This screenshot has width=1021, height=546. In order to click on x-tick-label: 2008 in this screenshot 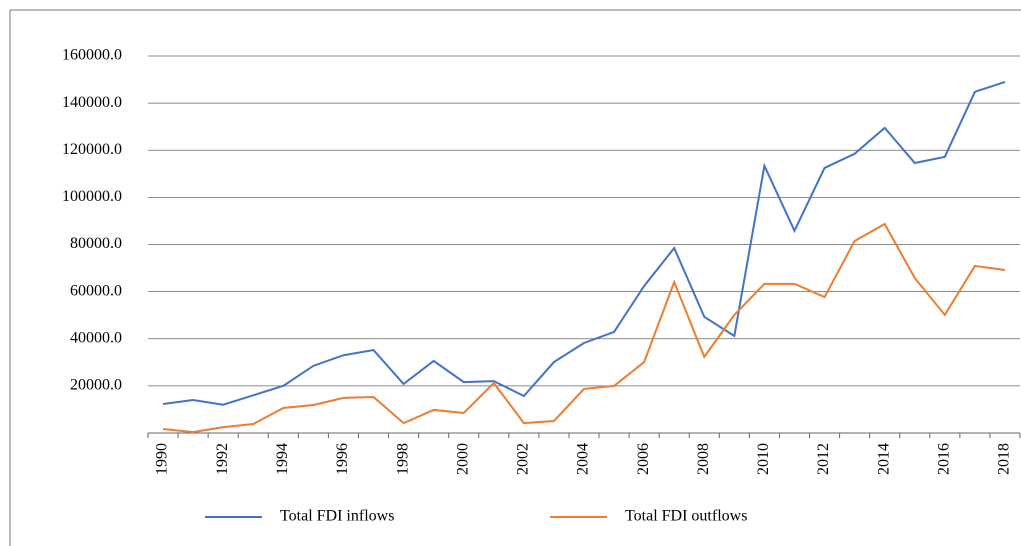, I will do `click(703, 459)`.